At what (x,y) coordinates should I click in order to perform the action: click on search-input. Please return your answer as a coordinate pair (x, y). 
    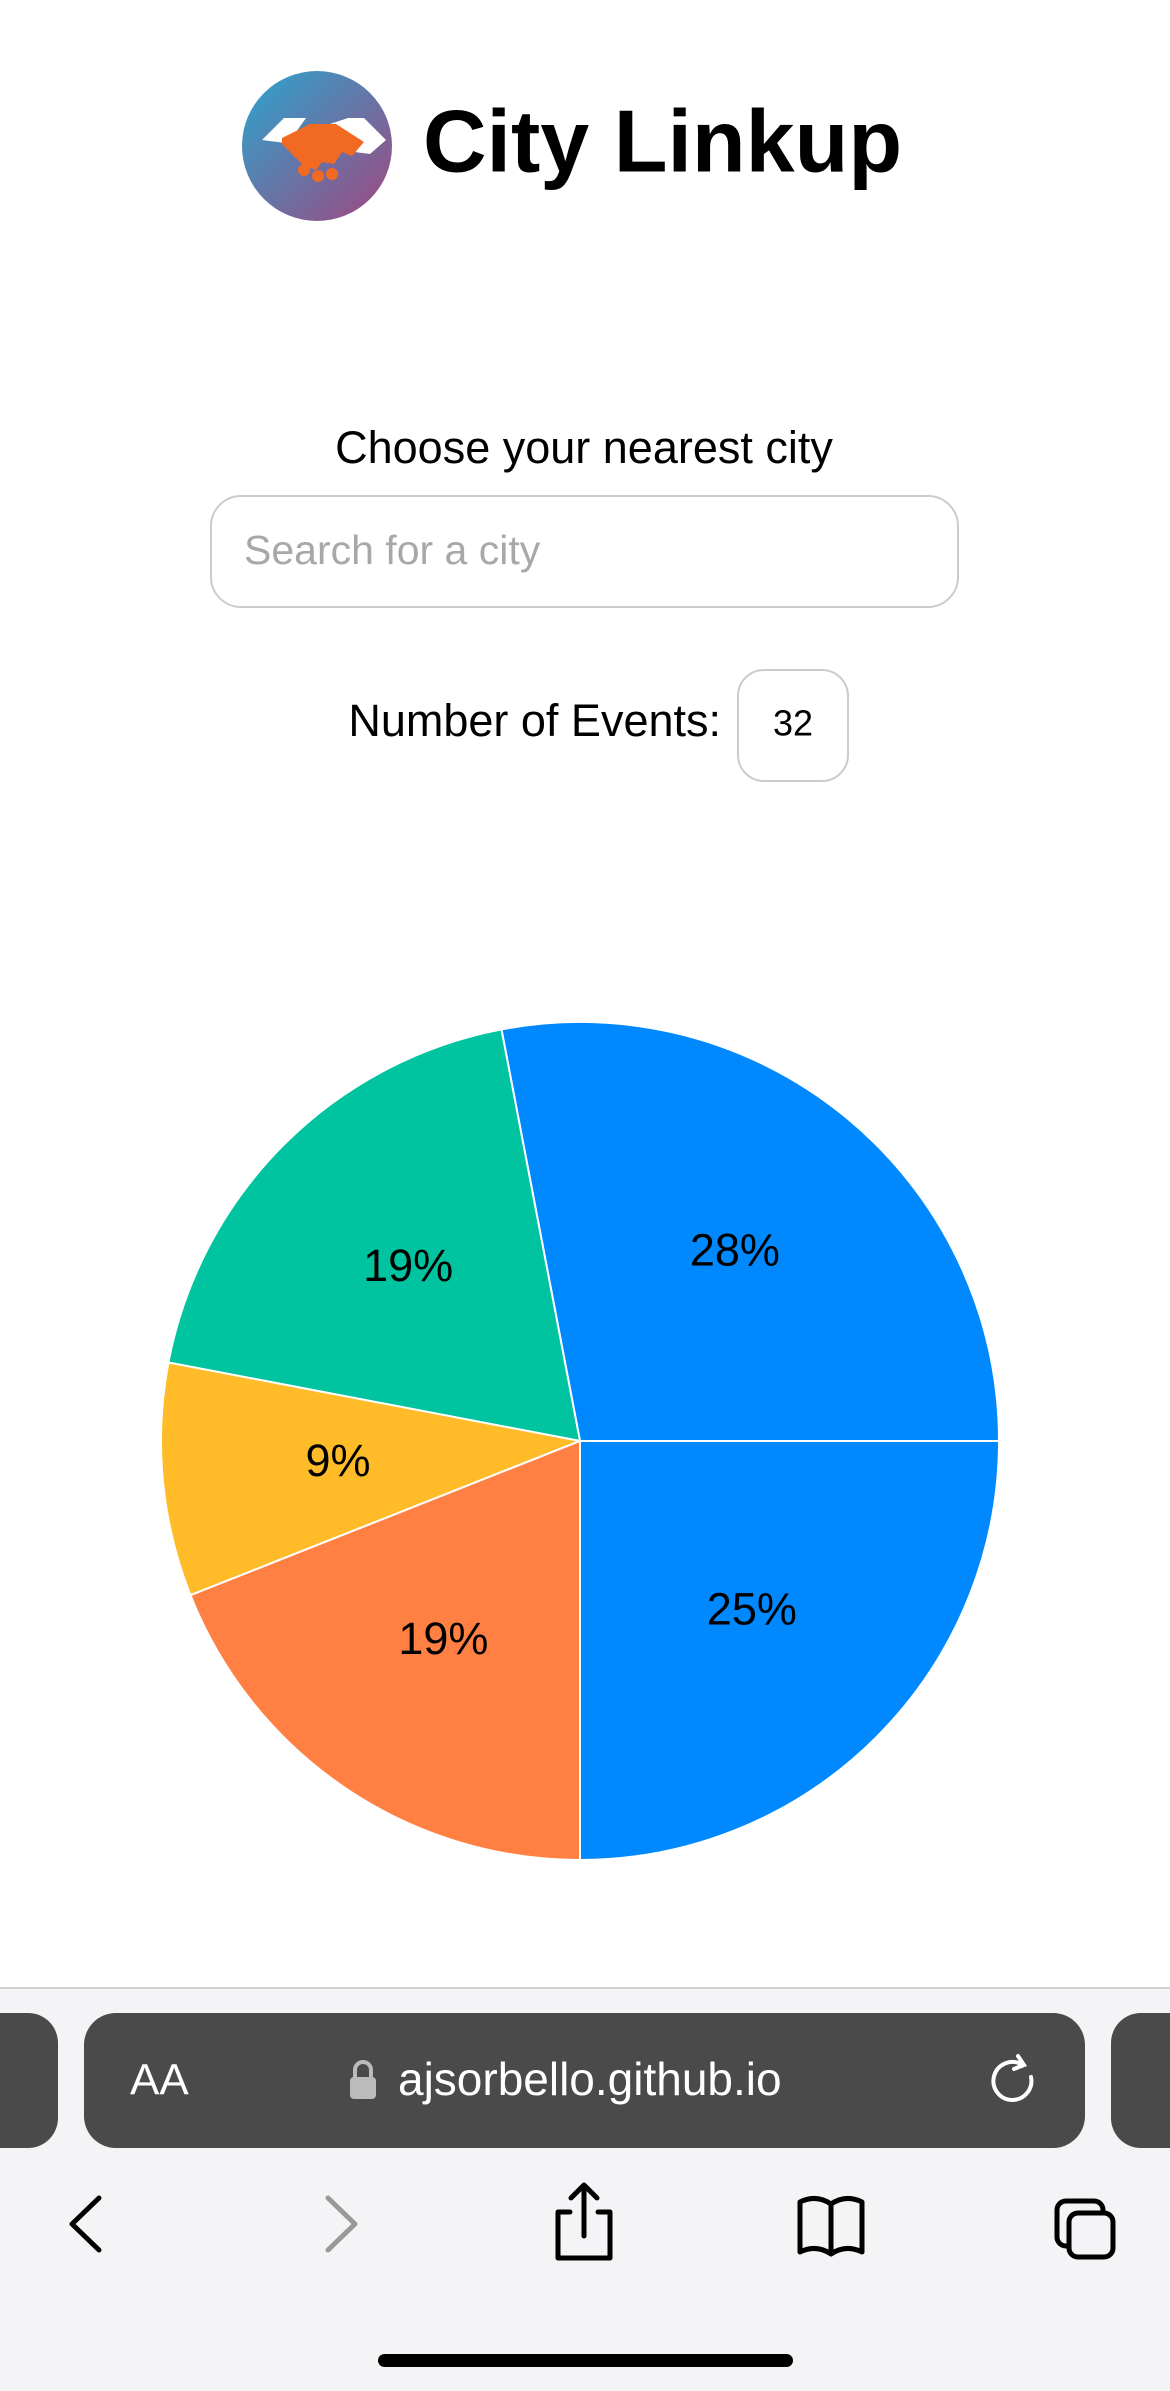
    Looking at the image, I should click on (584, 551).